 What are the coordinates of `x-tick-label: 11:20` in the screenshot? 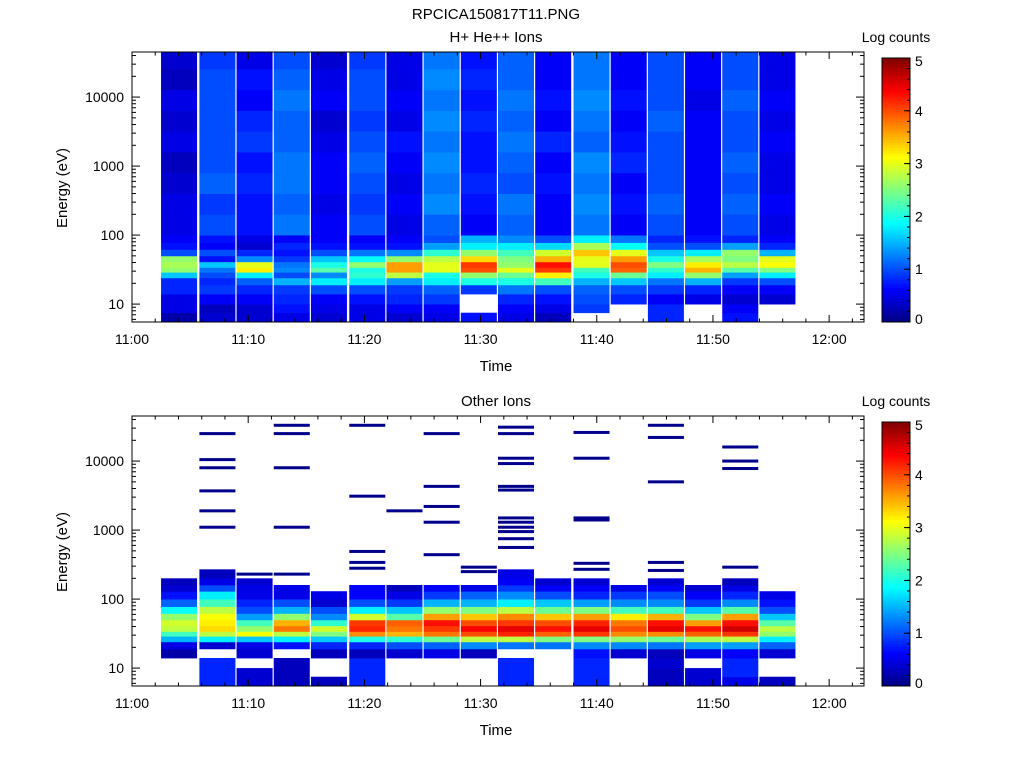 It's located at (364, 703).